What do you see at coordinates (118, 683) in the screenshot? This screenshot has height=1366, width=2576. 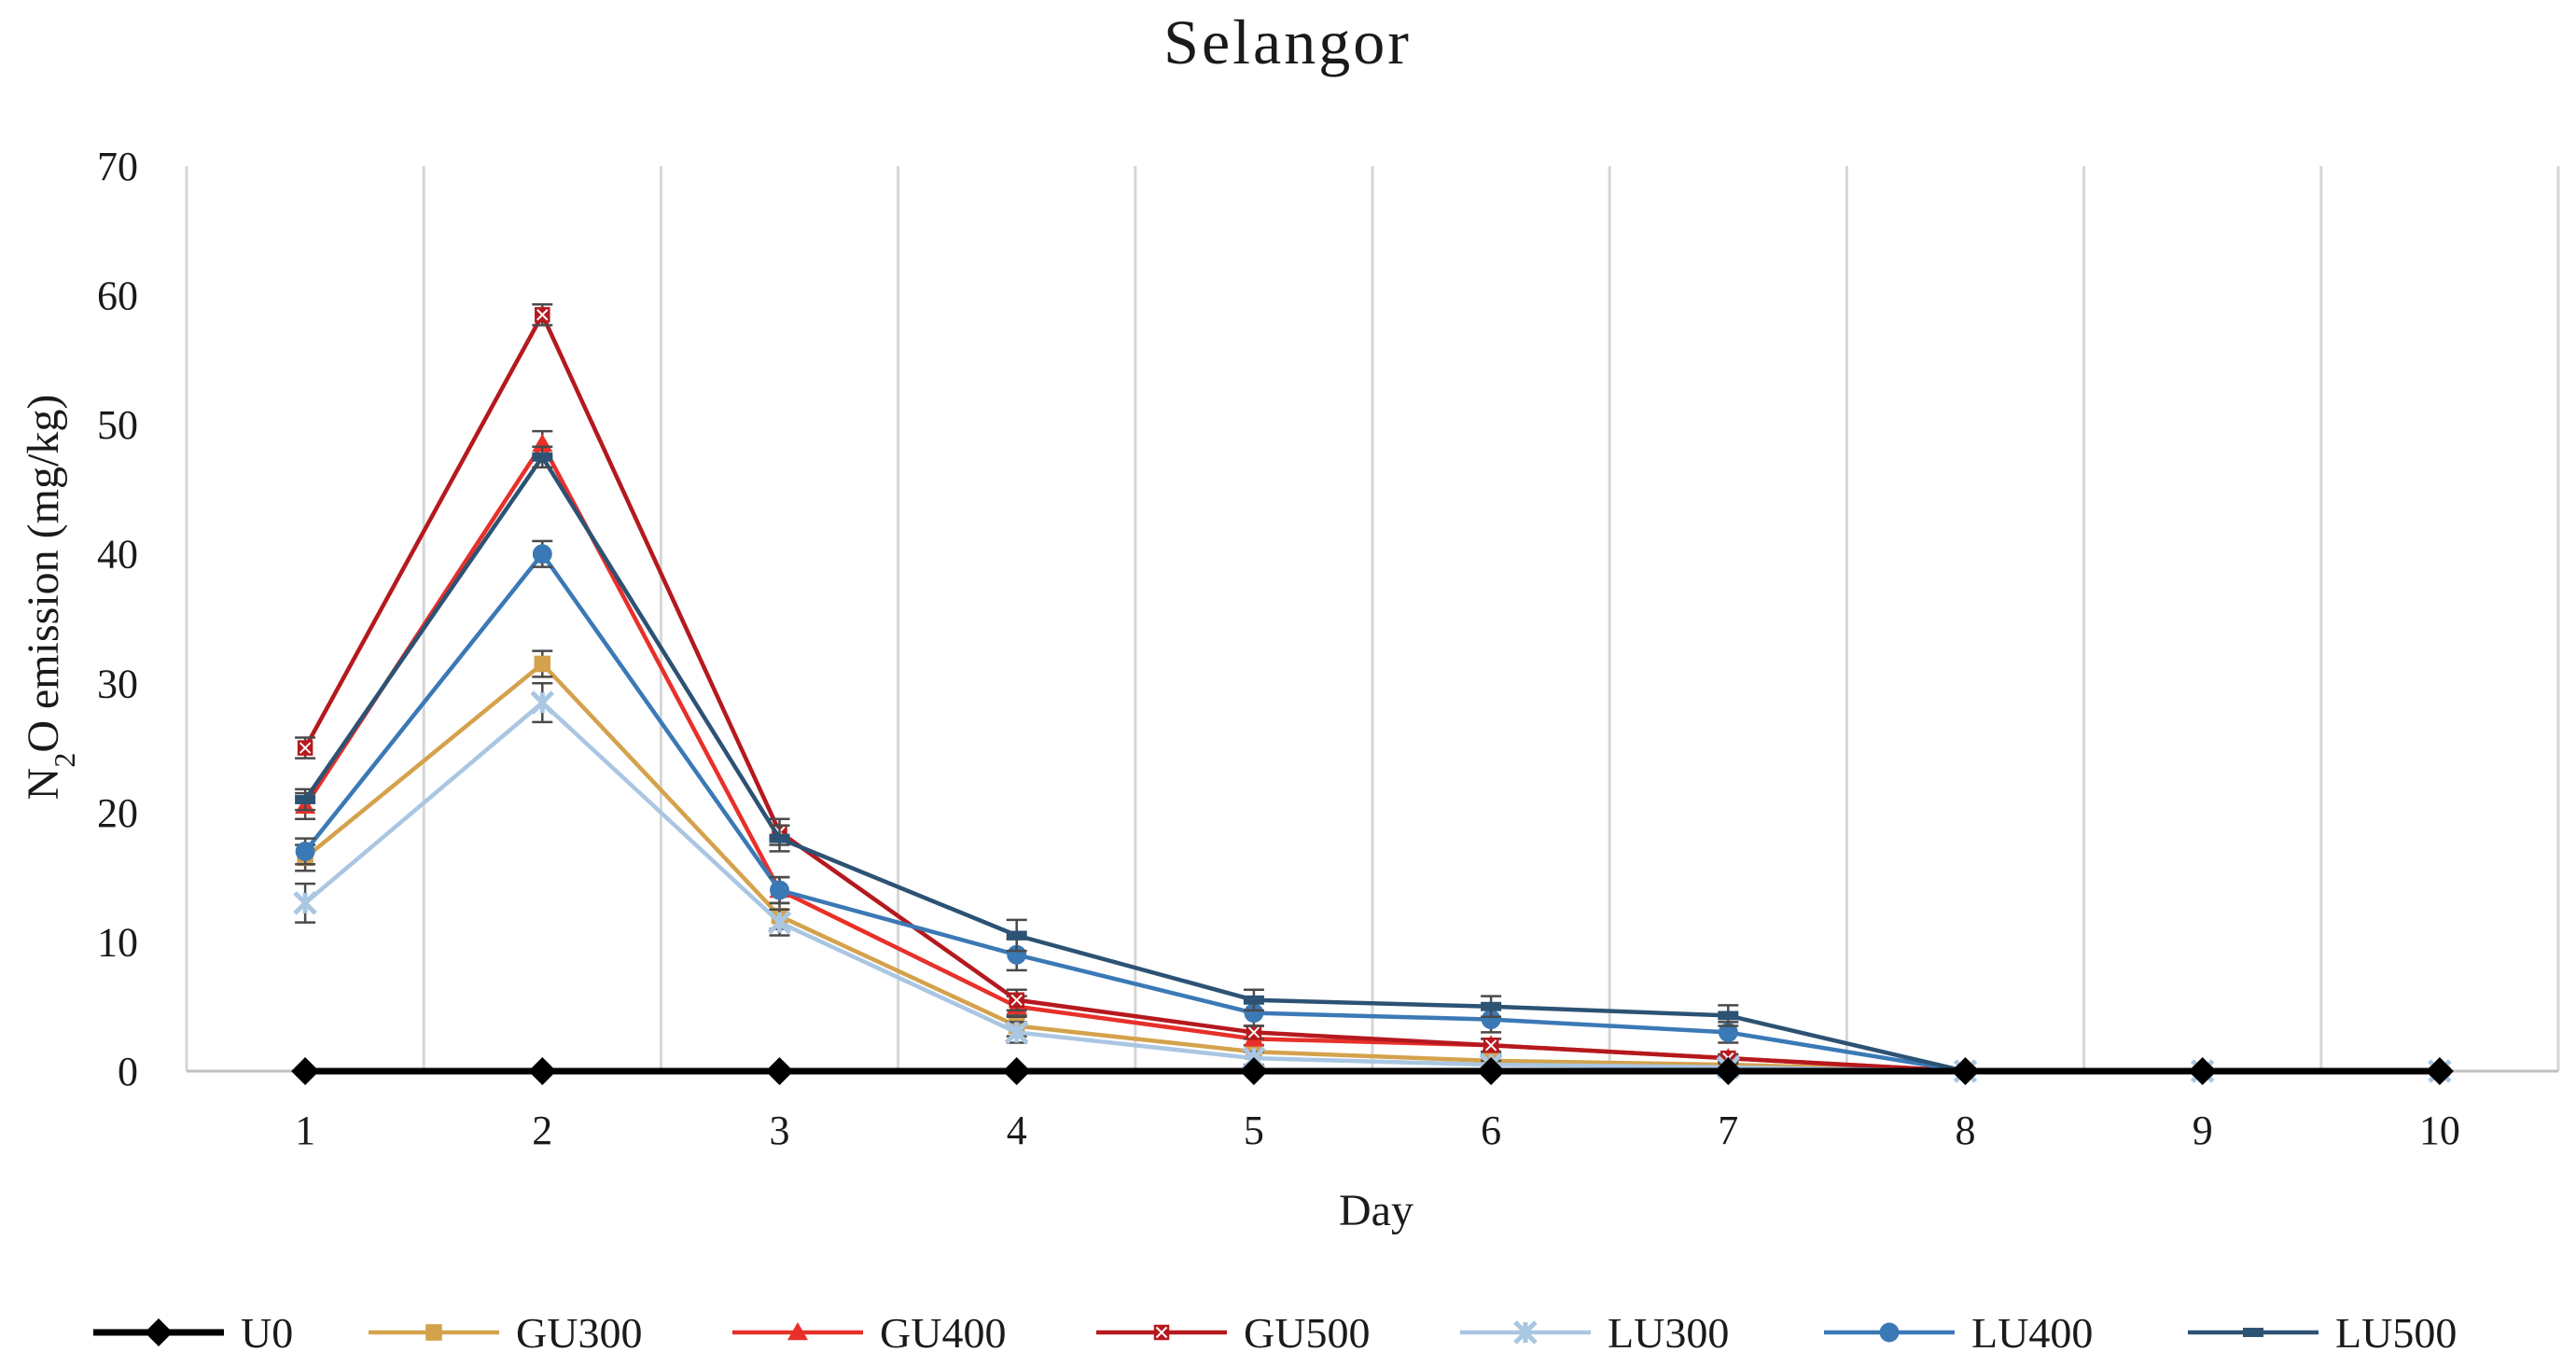 I see `y-tick-label: 30` at bounding box center [118, 683].